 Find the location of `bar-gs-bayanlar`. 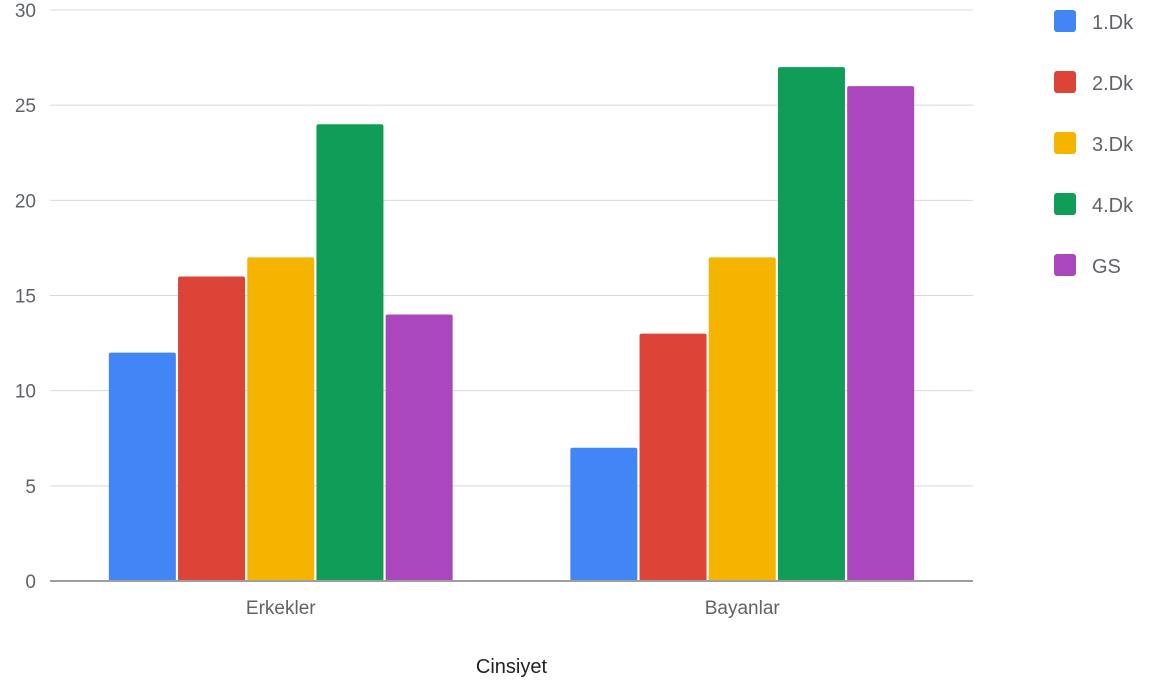

bar-gs-bayanlar is located at coordinates (881, 333).